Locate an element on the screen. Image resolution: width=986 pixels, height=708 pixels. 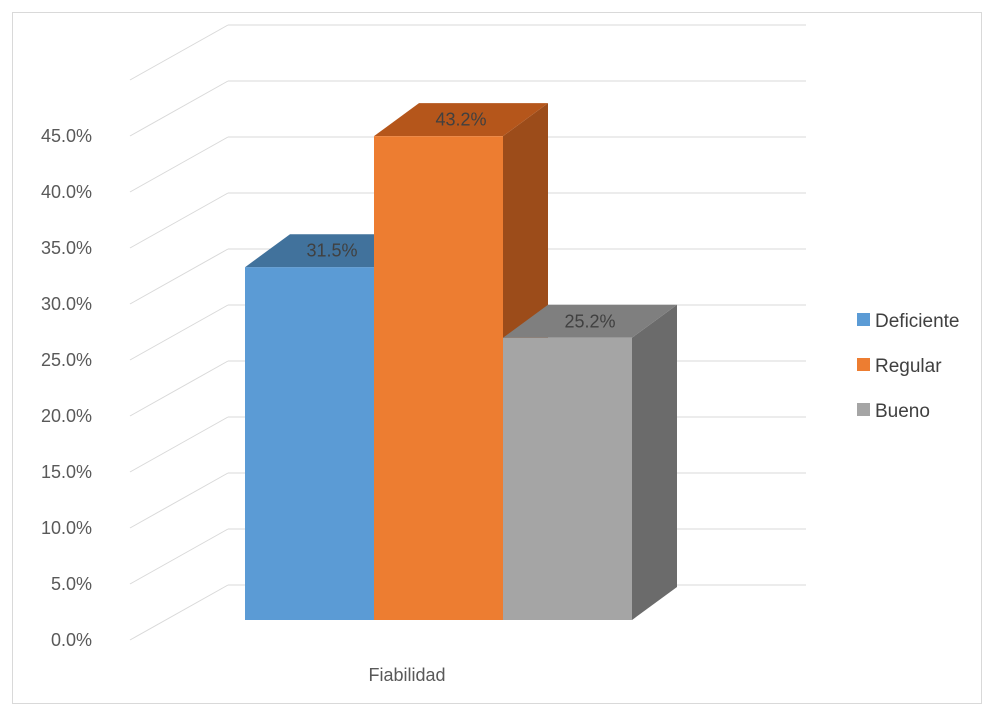
y-tick-label: 30.0% is located at coordinates (66, 304).